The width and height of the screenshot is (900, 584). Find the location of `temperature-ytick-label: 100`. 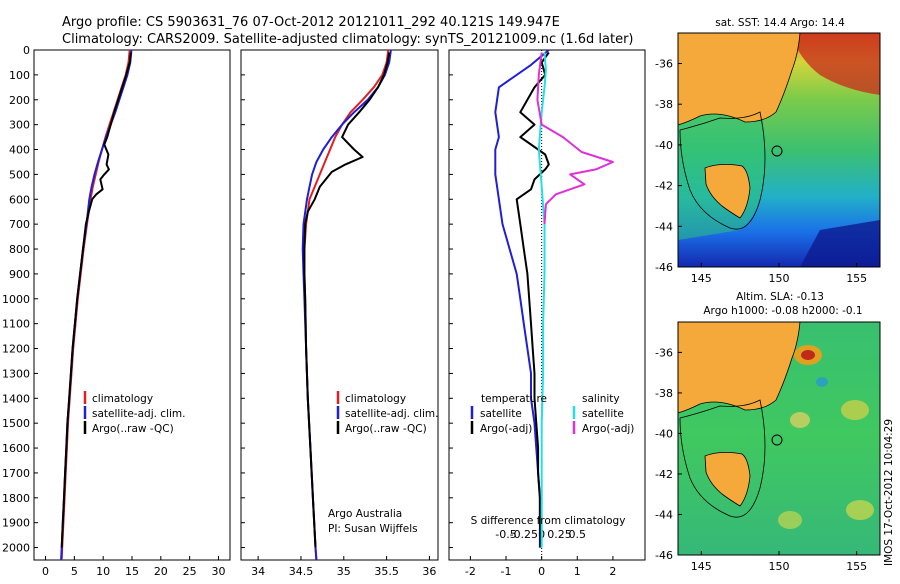

temperature-ytick-label: 100 is located at coordinates (19, 75).